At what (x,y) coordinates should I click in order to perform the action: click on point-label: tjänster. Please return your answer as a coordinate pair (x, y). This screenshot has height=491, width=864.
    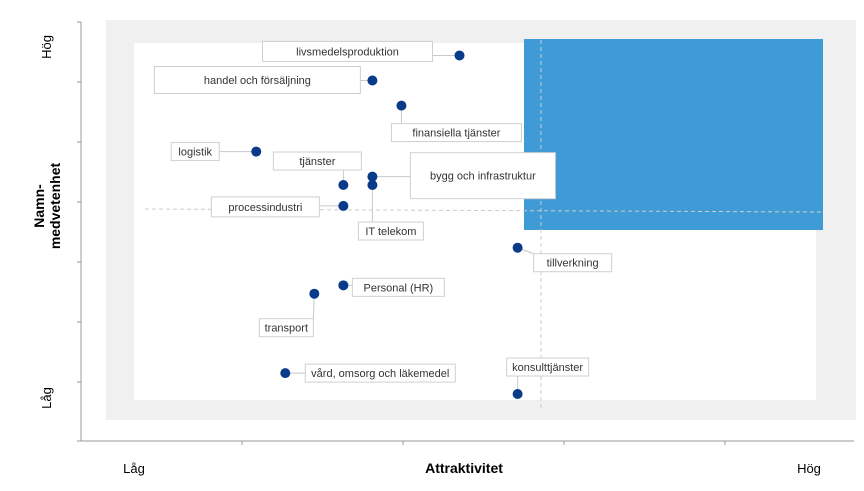
    Looking at the image, I should click on (317, 162).